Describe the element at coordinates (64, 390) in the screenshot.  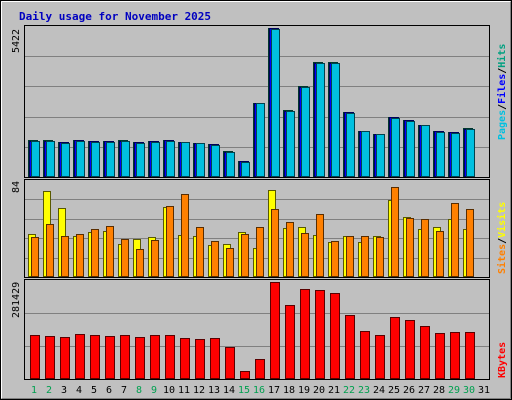
I see `x-tick-label: 3` at that location.